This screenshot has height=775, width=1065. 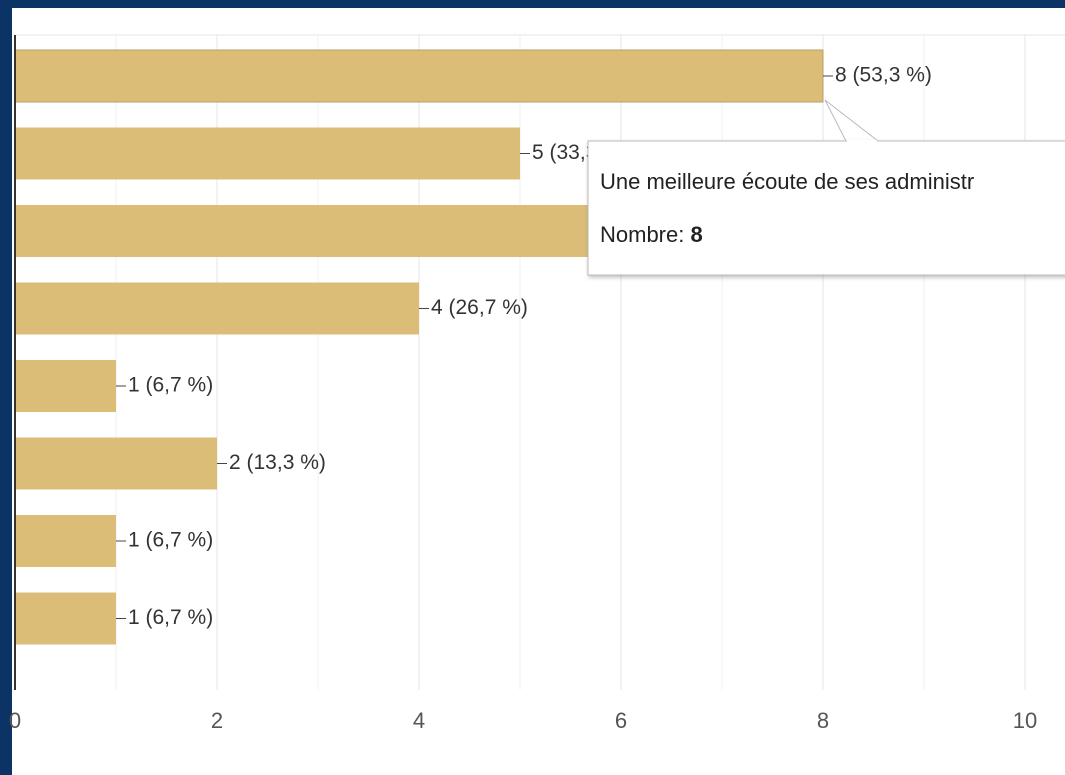 I want to click on tooltip-row: Nombre: 8, so click(x=651, y=234).